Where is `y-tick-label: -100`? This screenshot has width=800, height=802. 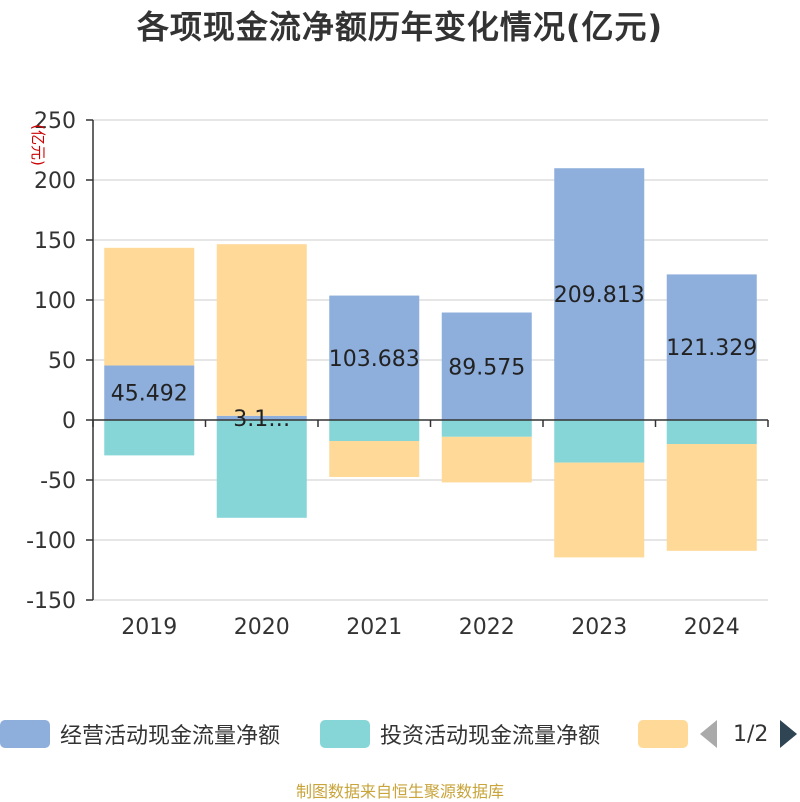 y-tick-label: -100 is located at coordinates (51, 541).